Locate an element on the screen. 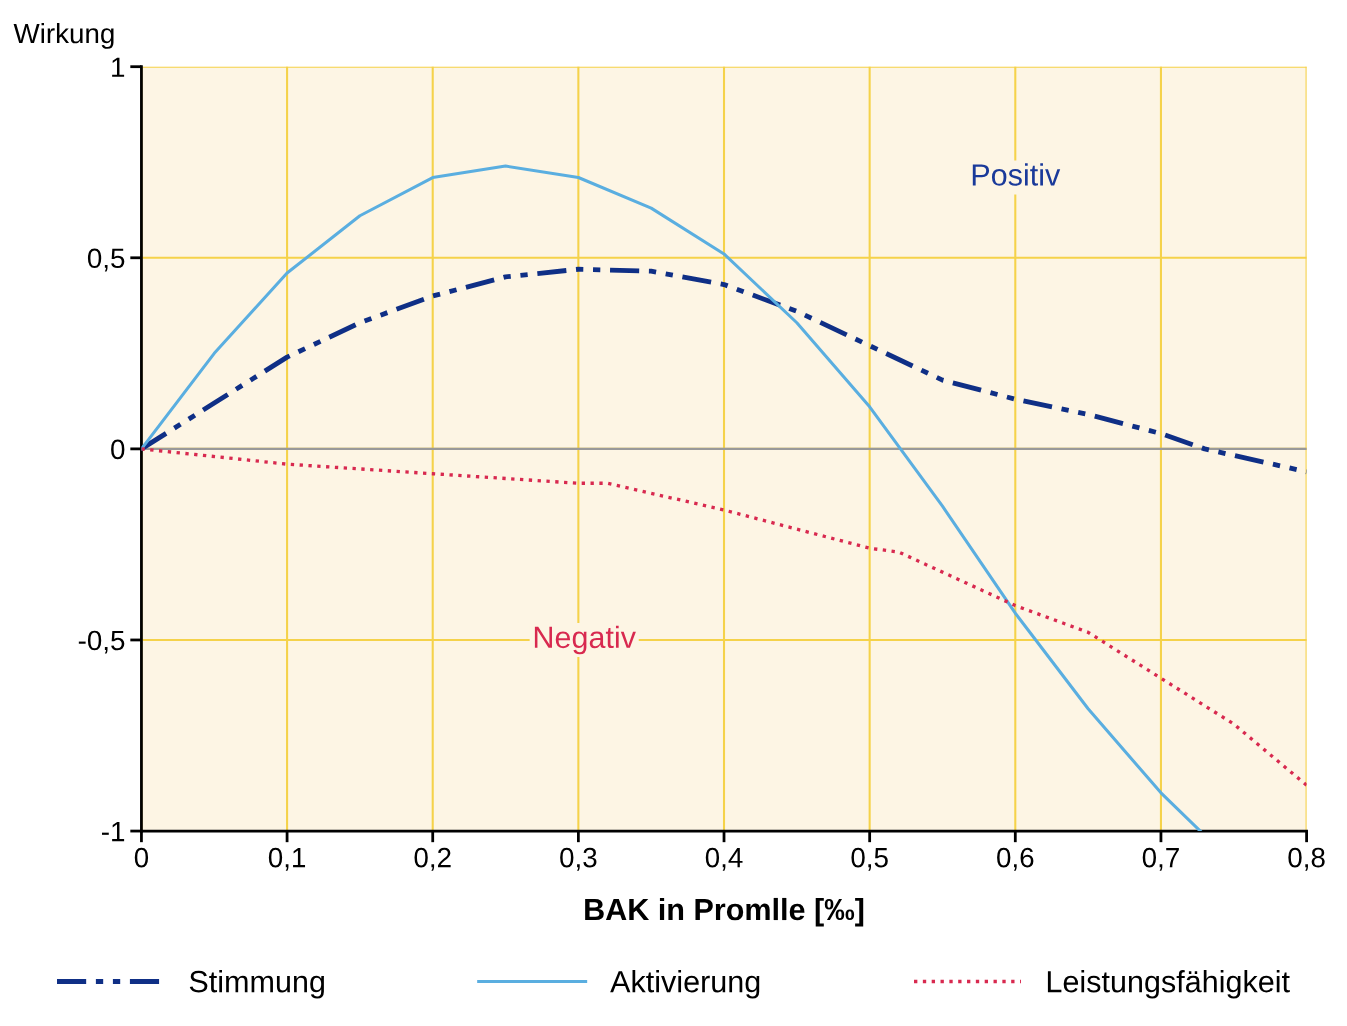  legend-label: Leistungsfähigkeit is located at coordinates (1168, 984).